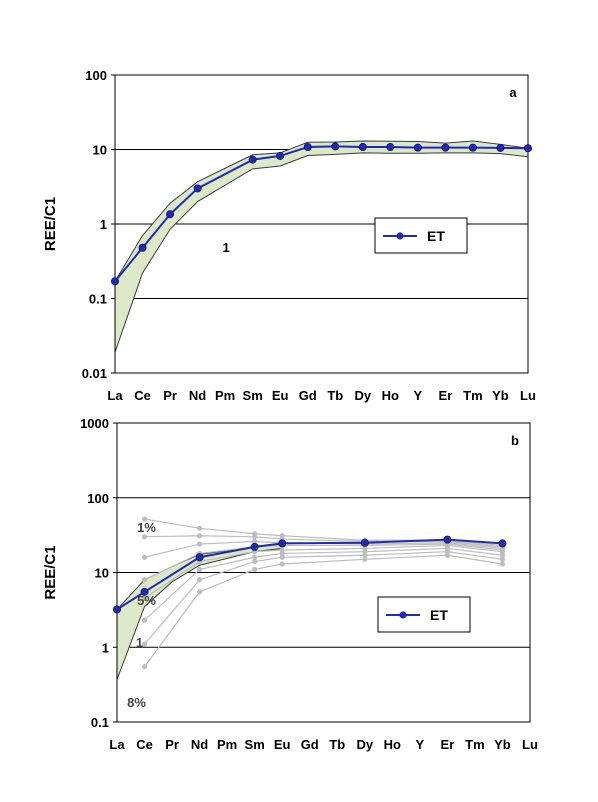 The height and width of the screenshot is (802, 598). What do you see at coordinates (199, 611) in the screenshot?
I see `envelope-field` at bounding box center [199, 611].